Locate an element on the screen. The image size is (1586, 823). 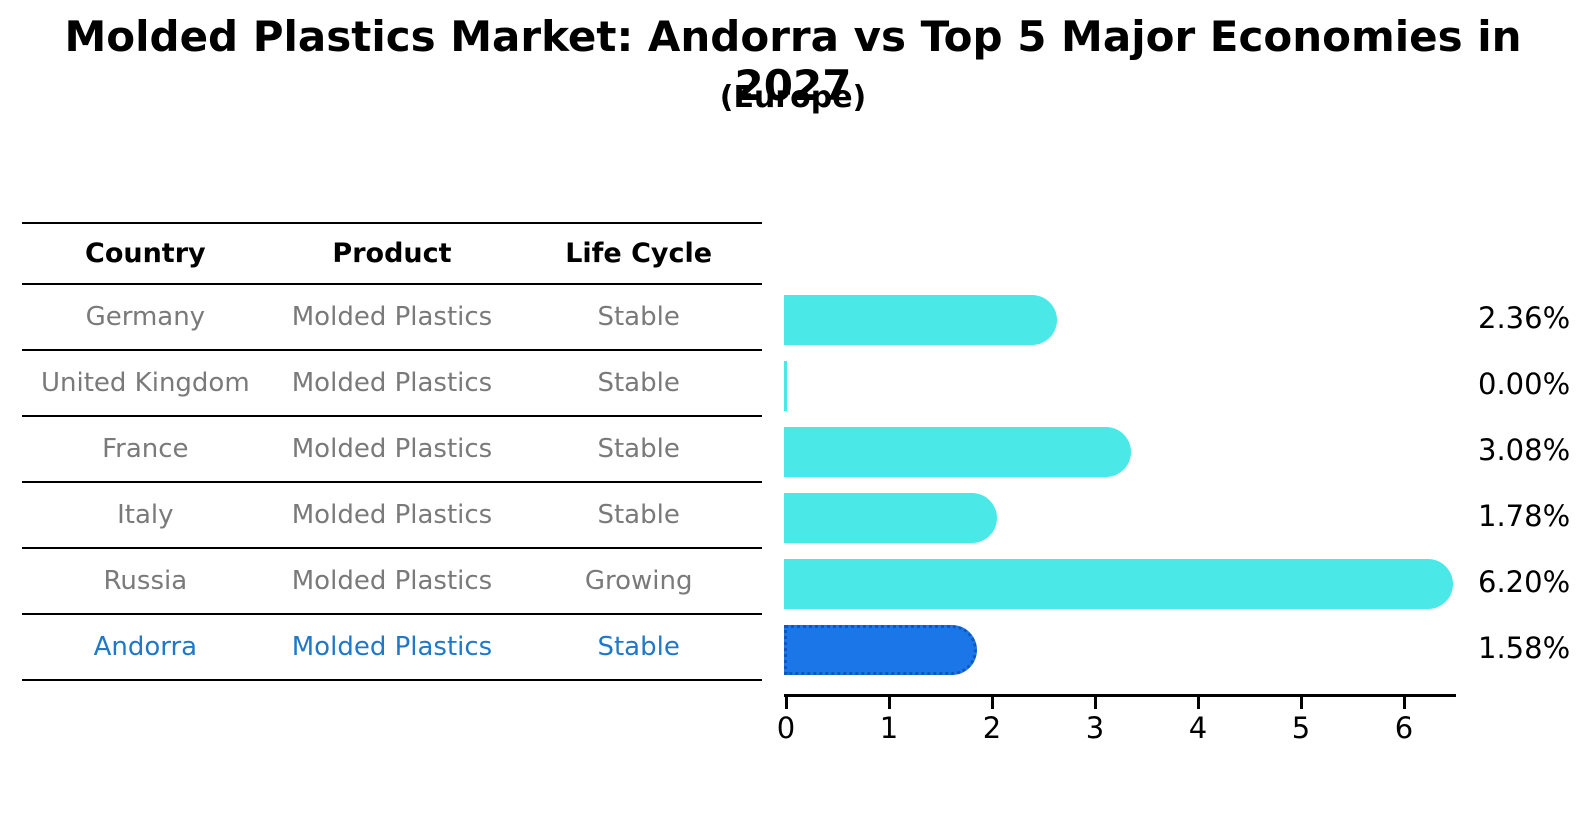
table-row: United Kingdom Molded Plastics Stable is located at coordinates (392, 384).